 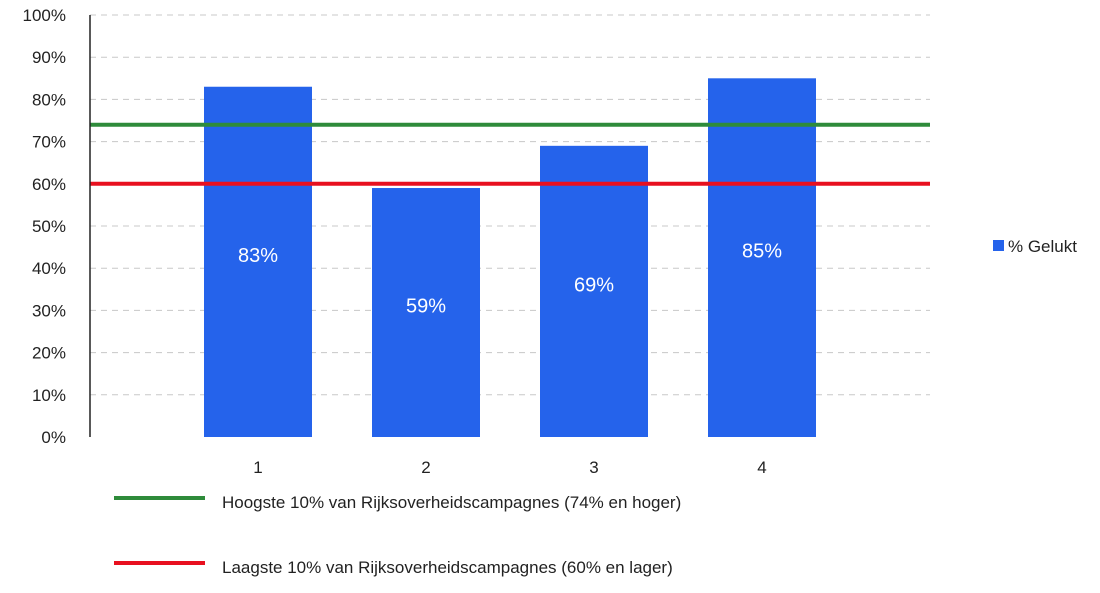 What do you see at coordinates (49, 226) in the screenshot?
I see `y-tick-label: 50%` at bounding box center [49, 226].